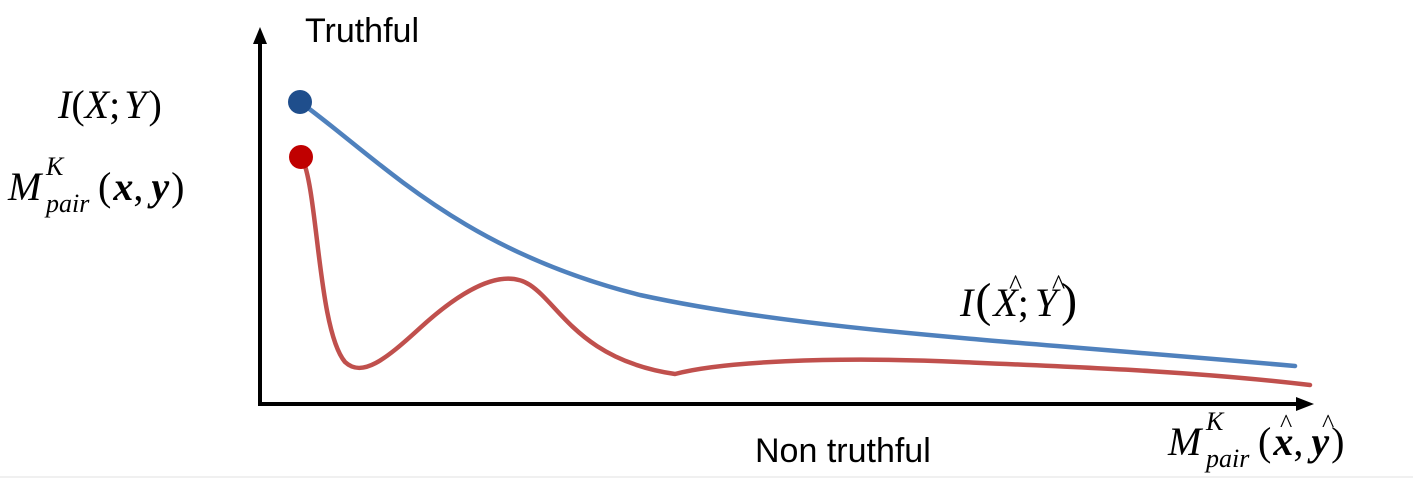 This screenshot has width=1413, height=478. Describe the element at coordinates (362, 31) in the screenshot. I see `y-axis-label: Truthful` at that location.